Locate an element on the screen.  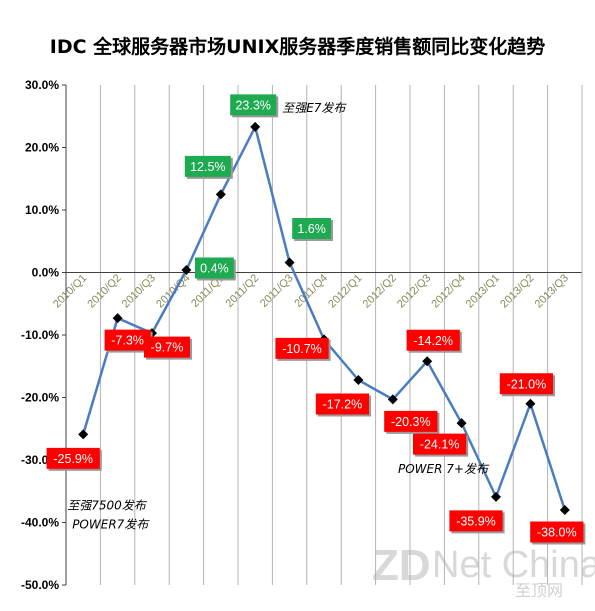
data-label: -10.7% is located at coordinates (303, 349).